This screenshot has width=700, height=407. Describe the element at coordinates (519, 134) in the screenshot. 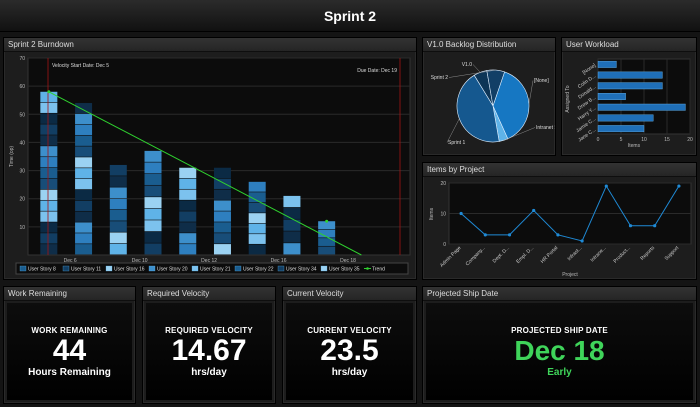

I see `pie-leader` at that location.